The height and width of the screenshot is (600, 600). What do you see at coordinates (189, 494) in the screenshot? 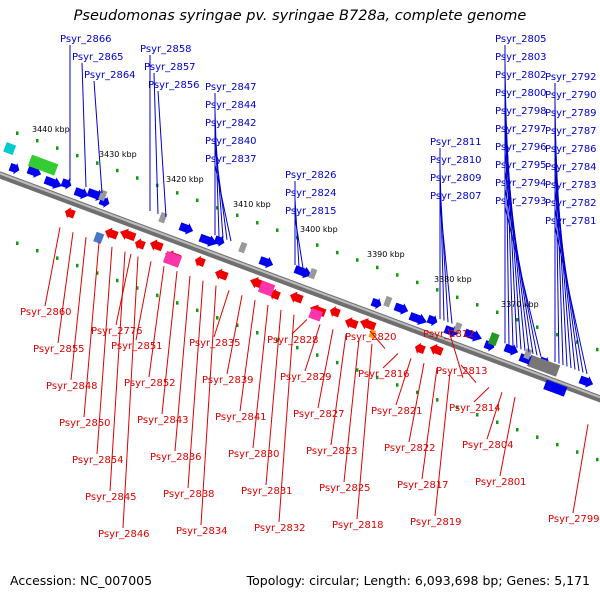
I see `gene-label: Psyr_2838` at bounding box center [189, 494].